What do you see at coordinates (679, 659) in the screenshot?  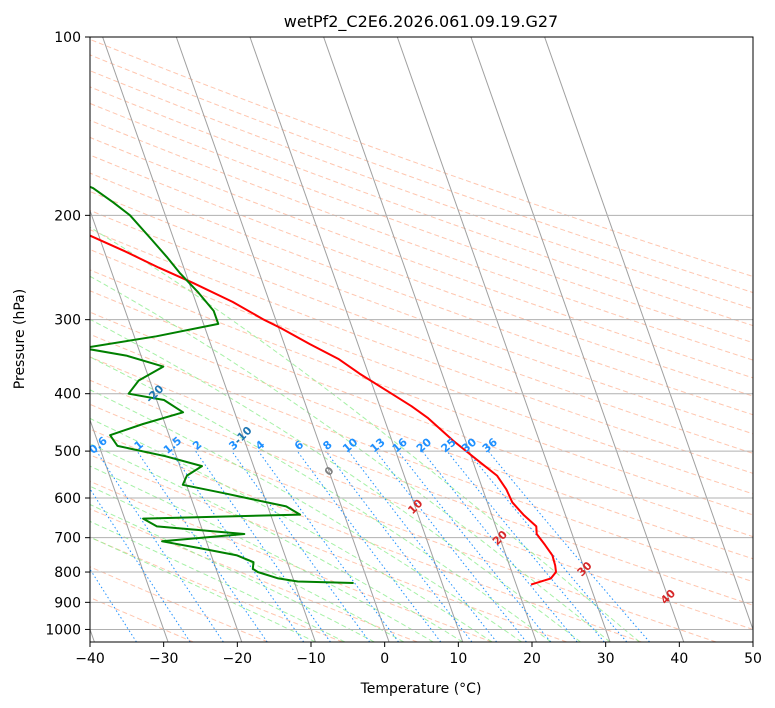 I see `x-tick-label: 40` at bounding box center [679, 659].